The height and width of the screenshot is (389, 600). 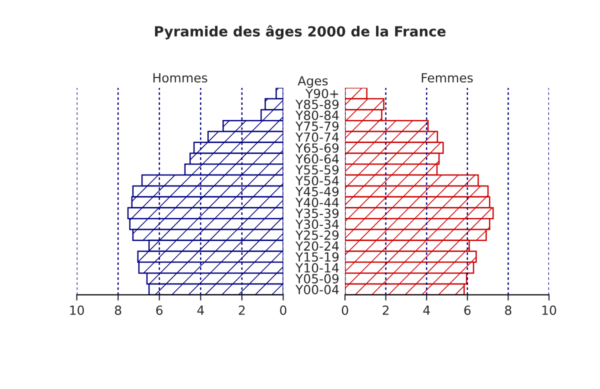 I want to click on y-tick-label: Y70-74, so click(x=317, y=137).